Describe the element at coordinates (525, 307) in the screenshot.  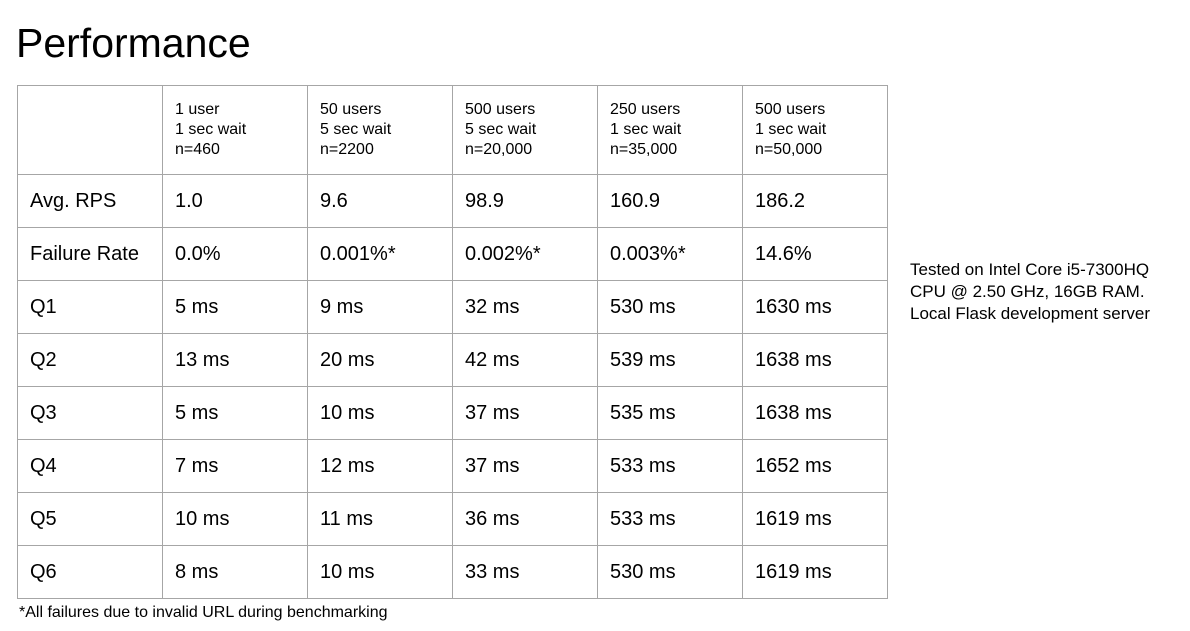
I see `table-cell: 32 ms` at that location.